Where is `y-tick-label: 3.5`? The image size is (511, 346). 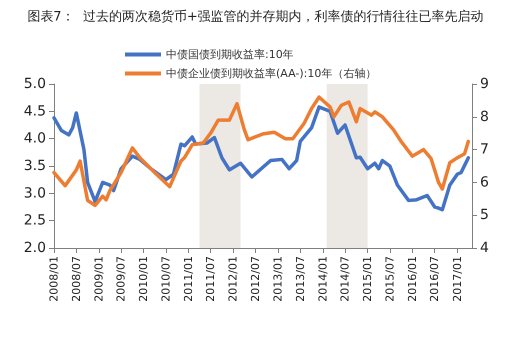 y-tick-label: 3.5 is located at coordinates (35, 166).